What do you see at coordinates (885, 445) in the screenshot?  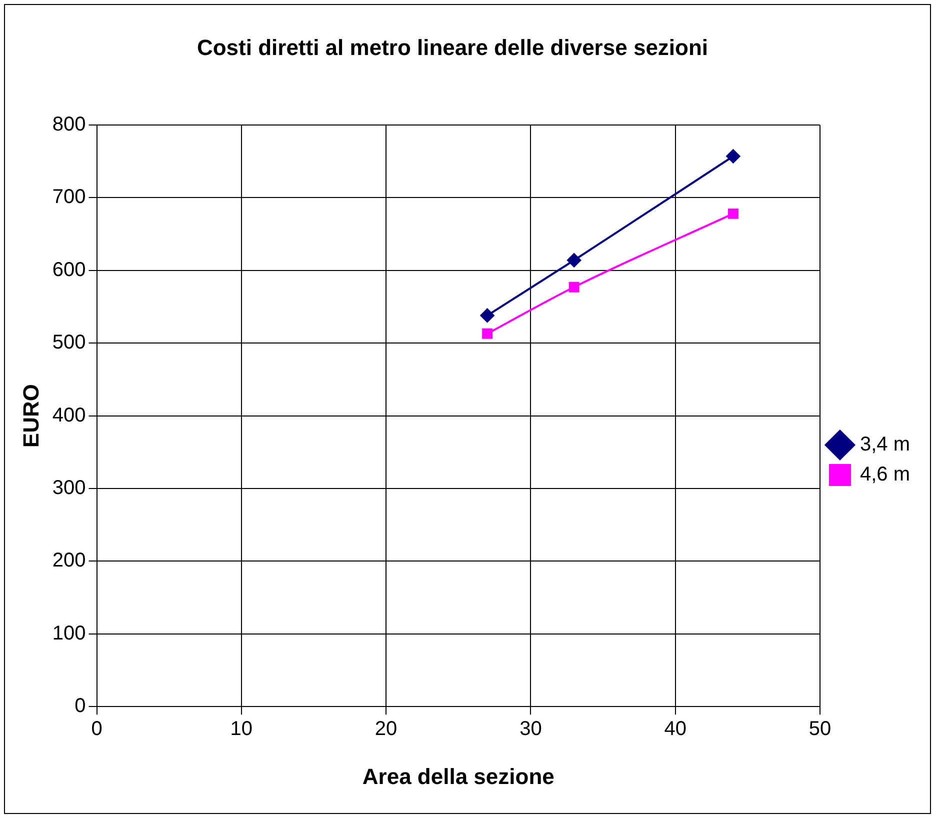 I see `legend-label: 3,4 m` at bounding box center [885, 445].